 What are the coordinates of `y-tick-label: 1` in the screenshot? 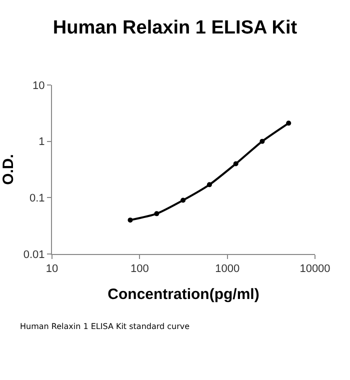 It's located at (41, 142).